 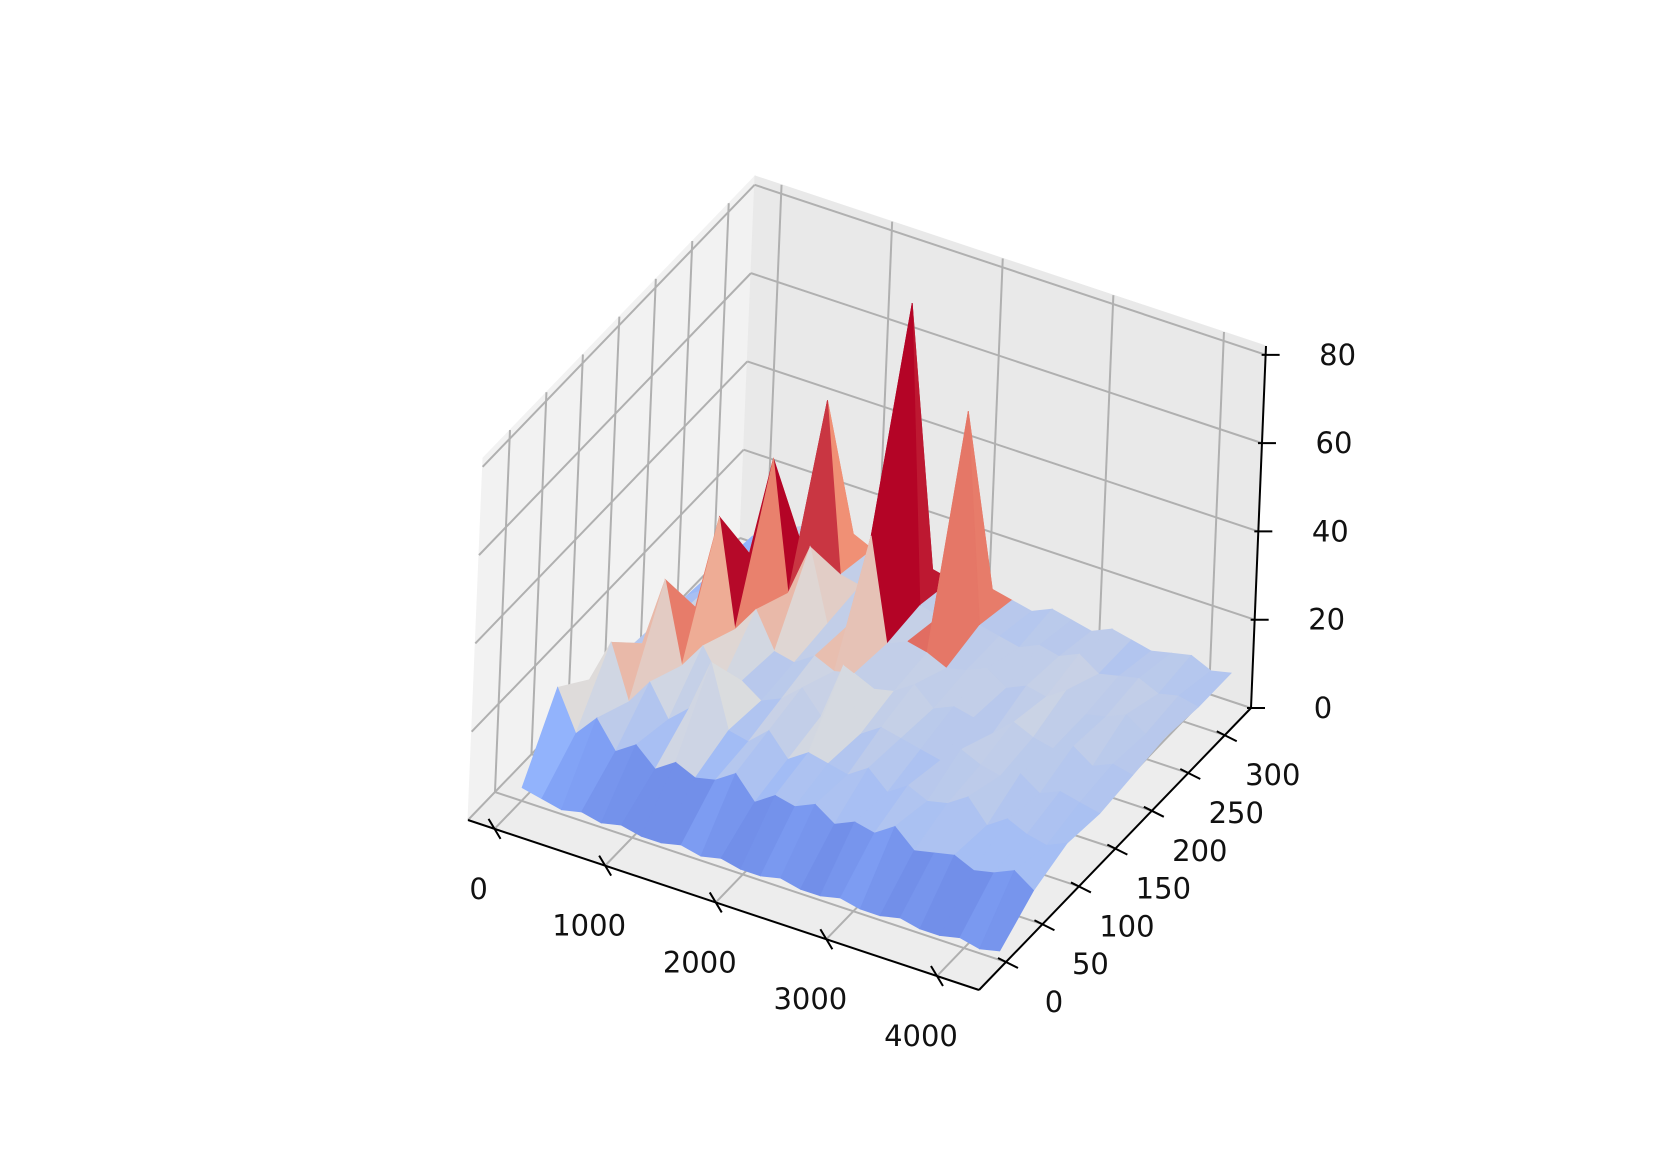 I want to click on z-tick-label: 80, so click(x=1337, y=355).